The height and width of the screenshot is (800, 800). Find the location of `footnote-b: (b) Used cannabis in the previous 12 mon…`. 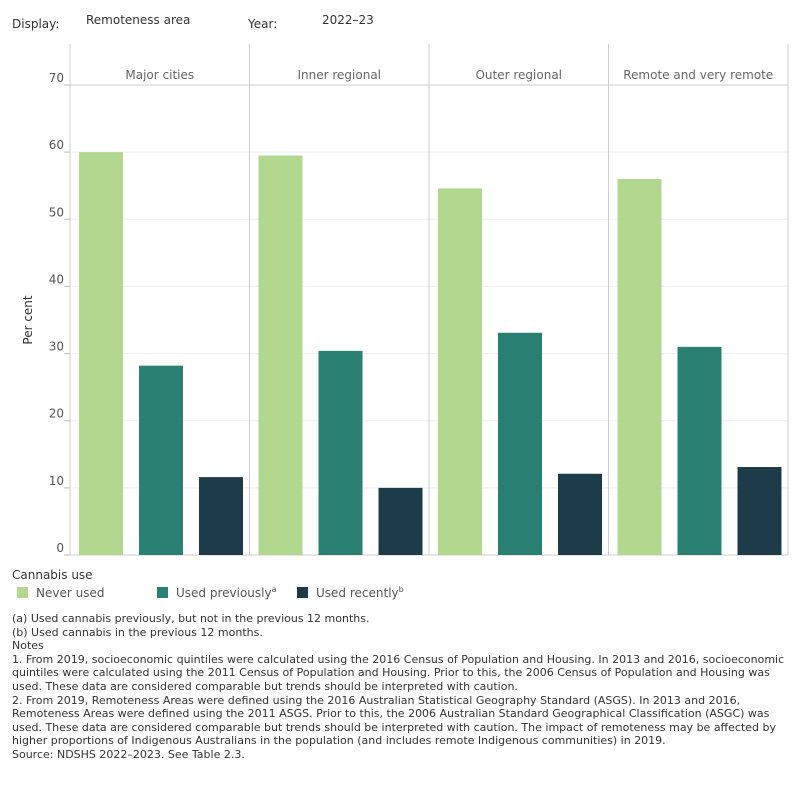

footnote-b: (b) Used cannabis in the previous 12 mon… is located at coordinates (137, 632).